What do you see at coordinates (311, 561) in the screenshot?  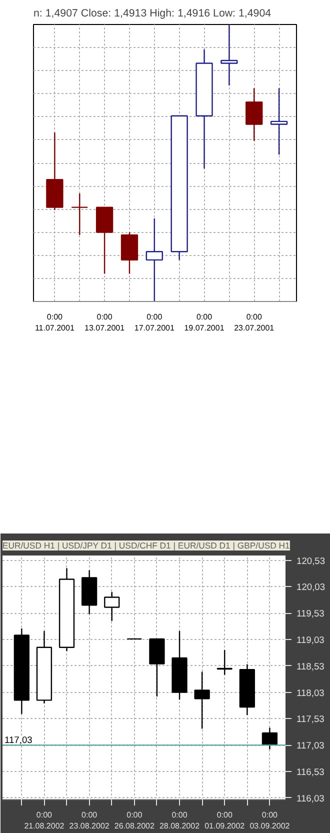 I see `y-tick-label: 120,53` at bounding box center [311, 561].